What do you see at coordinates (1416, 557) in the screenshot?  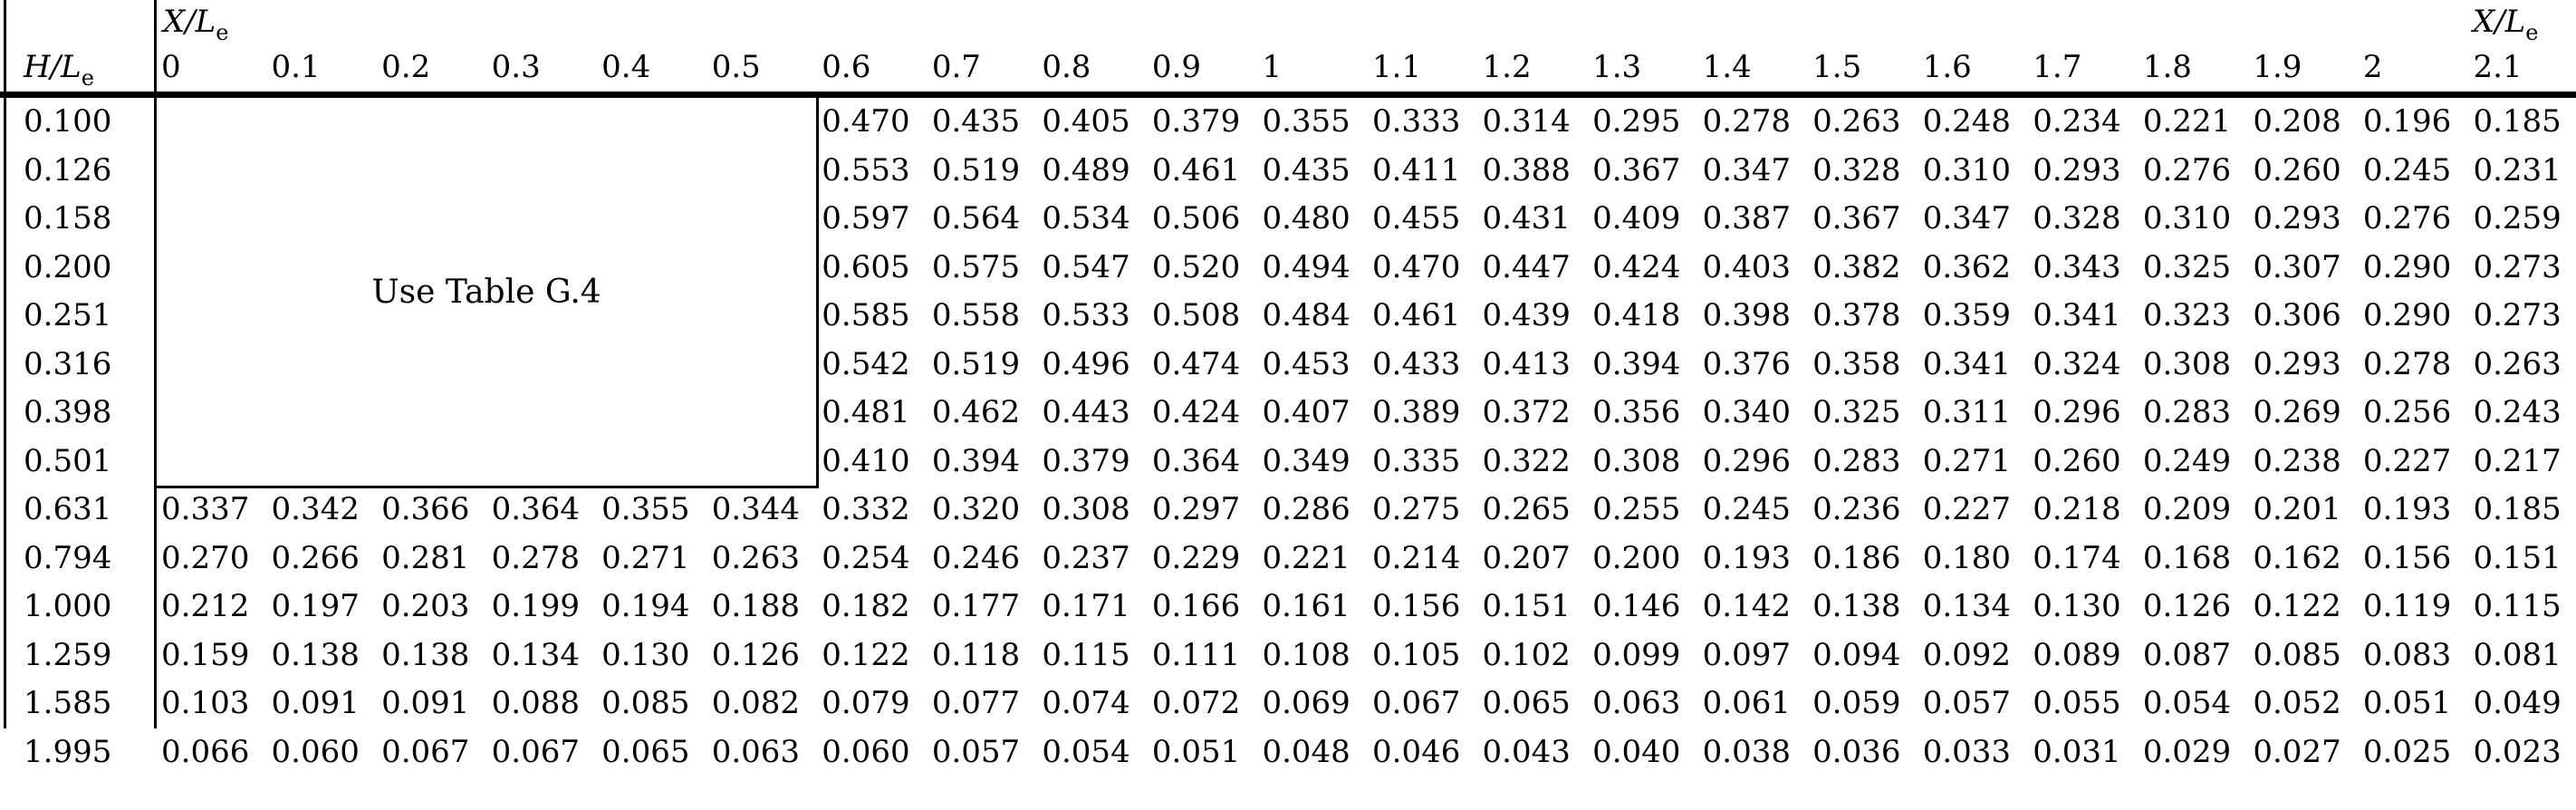 I see `table-cell: 0.214` at bounding box center [1416, 557].